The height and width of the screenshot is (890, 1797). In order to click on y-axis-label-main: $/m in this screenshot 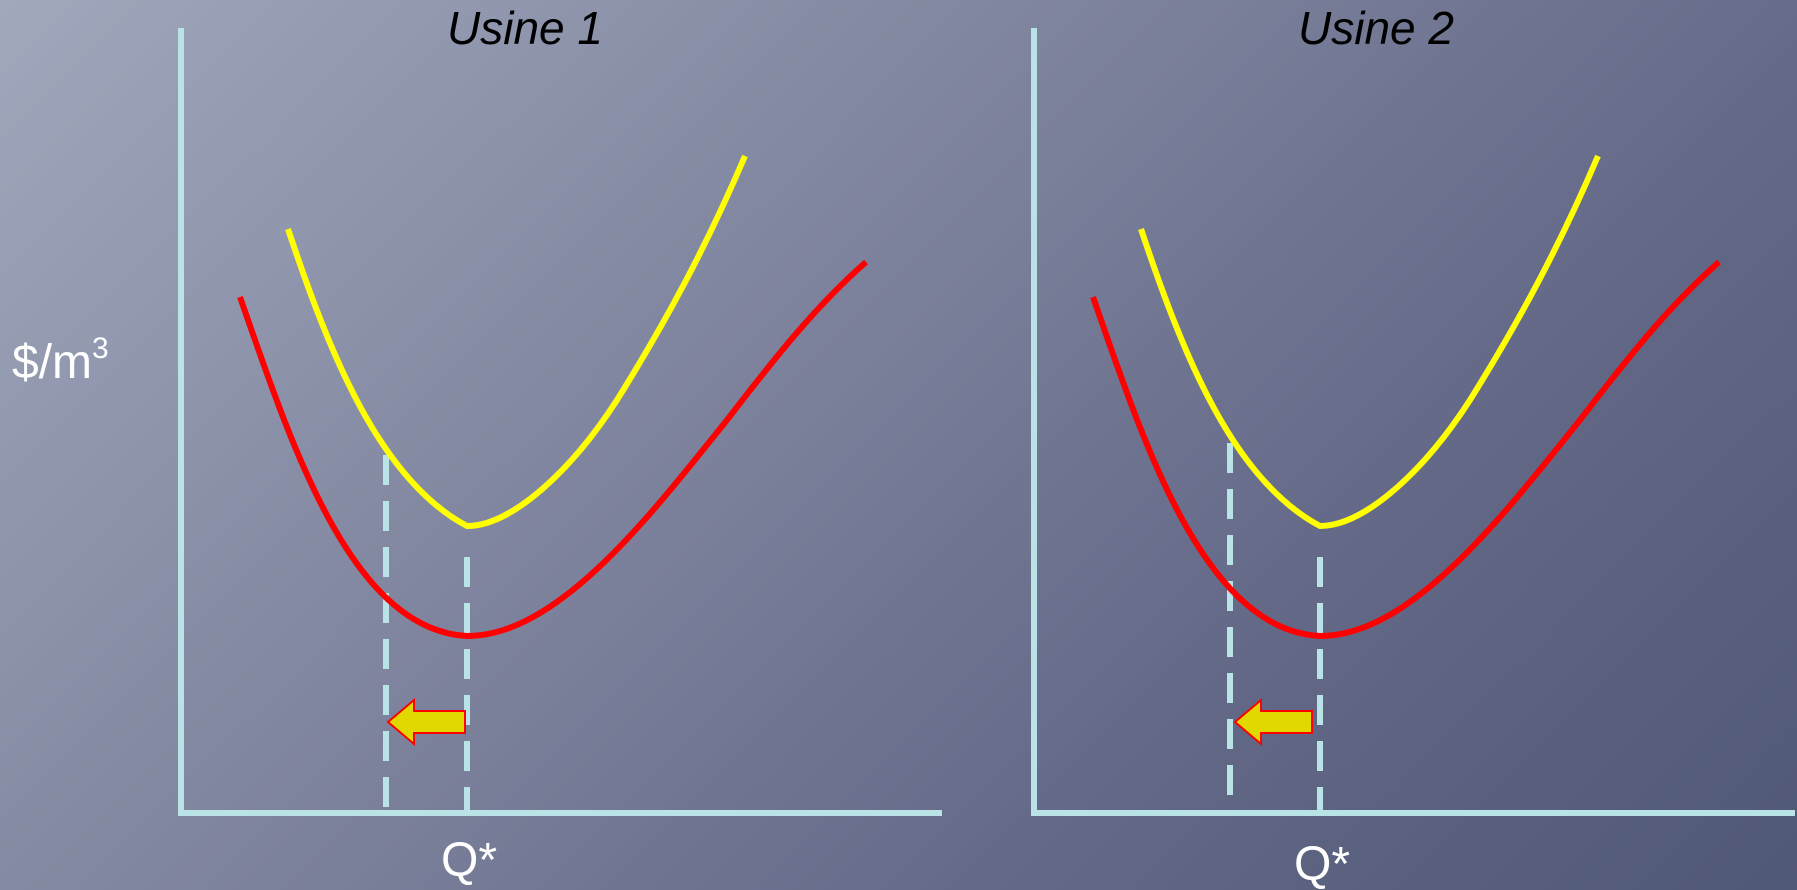, I will do `click(52, 362)`.